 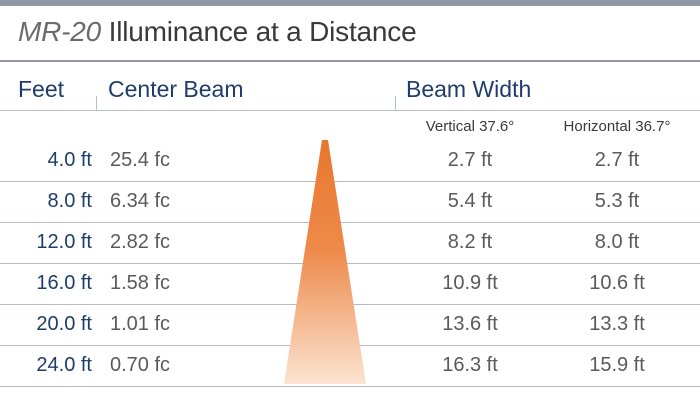 I want to click on header-divider, so click(x=350, y=110).